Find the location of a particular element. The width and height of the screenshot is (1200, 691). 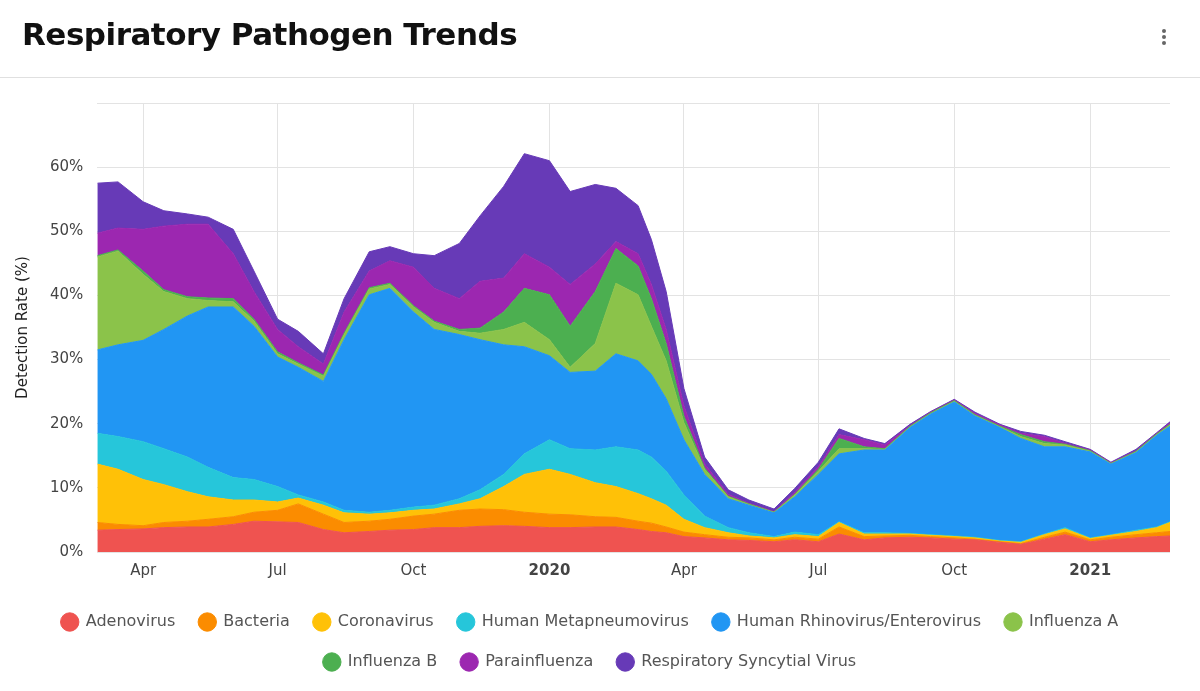

y-tick-label: 60% is located at coordinates (67, 166).